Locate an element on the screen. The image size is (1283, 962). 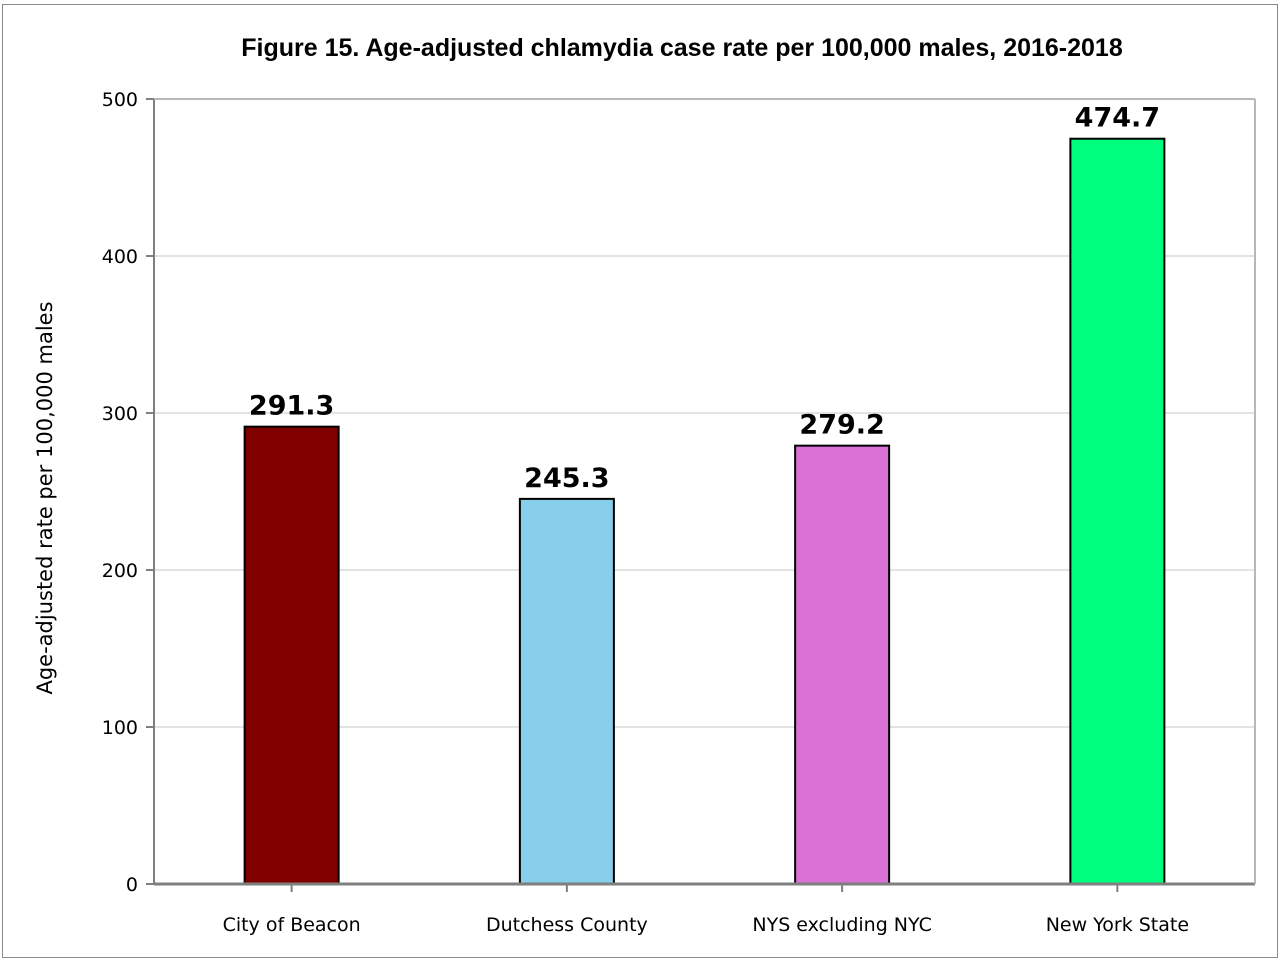
x-tick-label: City of Beacon is located at coordinates (292, 925).